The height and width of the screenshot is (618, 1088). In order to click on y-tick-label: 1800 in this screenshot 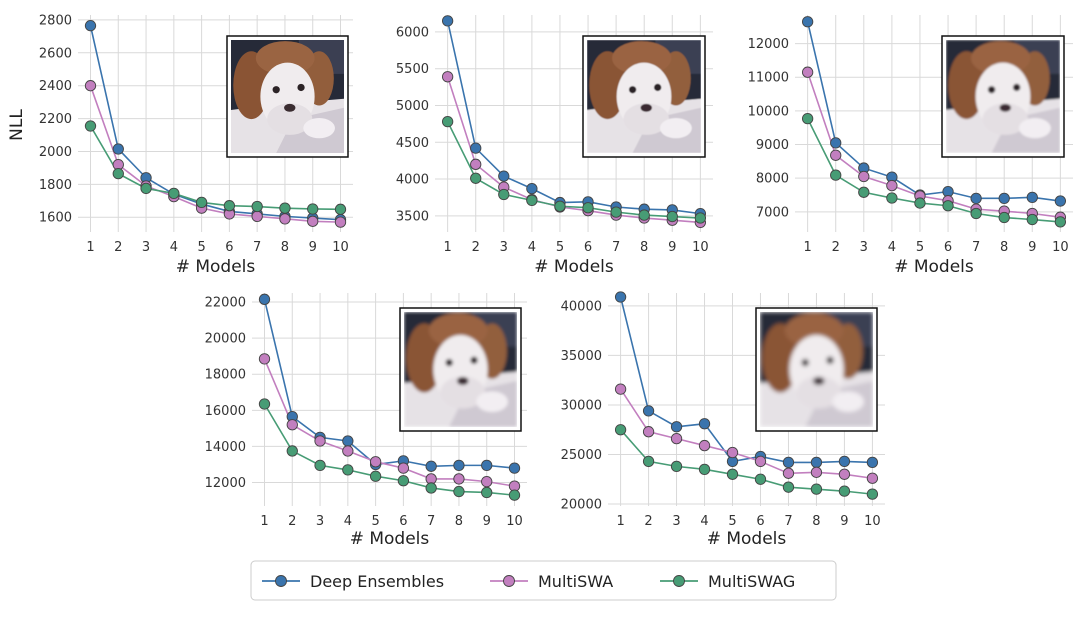, I will do `click(55, 185)`.